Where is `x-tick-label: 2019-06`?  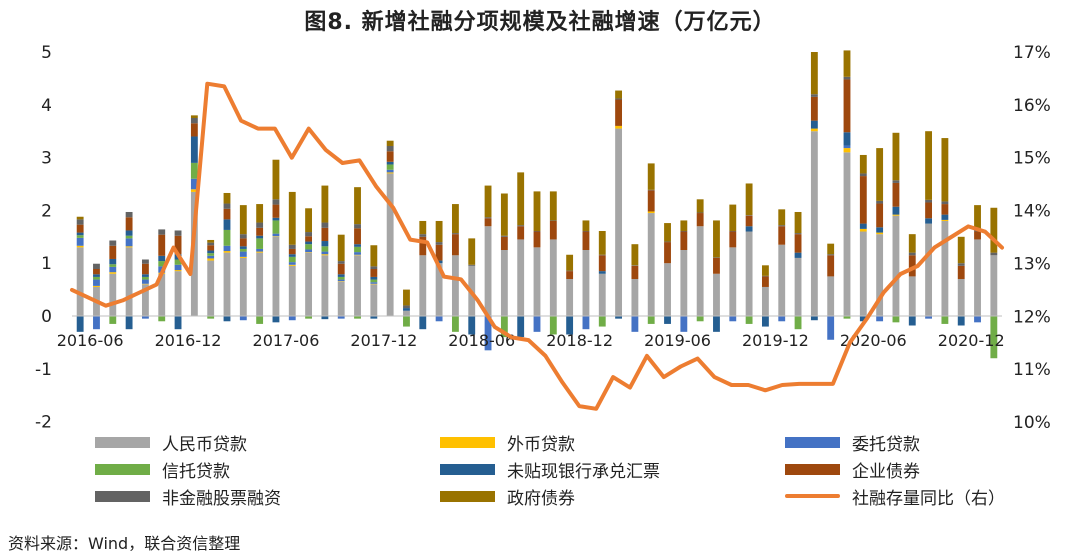 x-tick-label: 2019-06 is located at coordinates (677, 340).